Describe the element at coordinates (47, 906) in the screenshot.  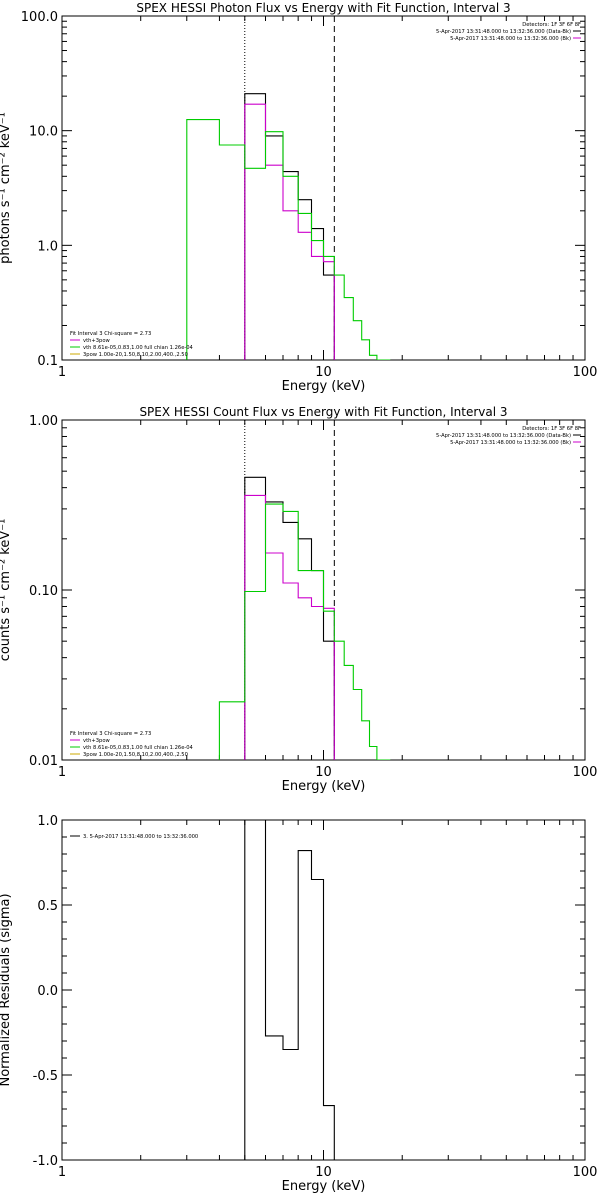
I see `y-tick-label: 0.5` at that location.